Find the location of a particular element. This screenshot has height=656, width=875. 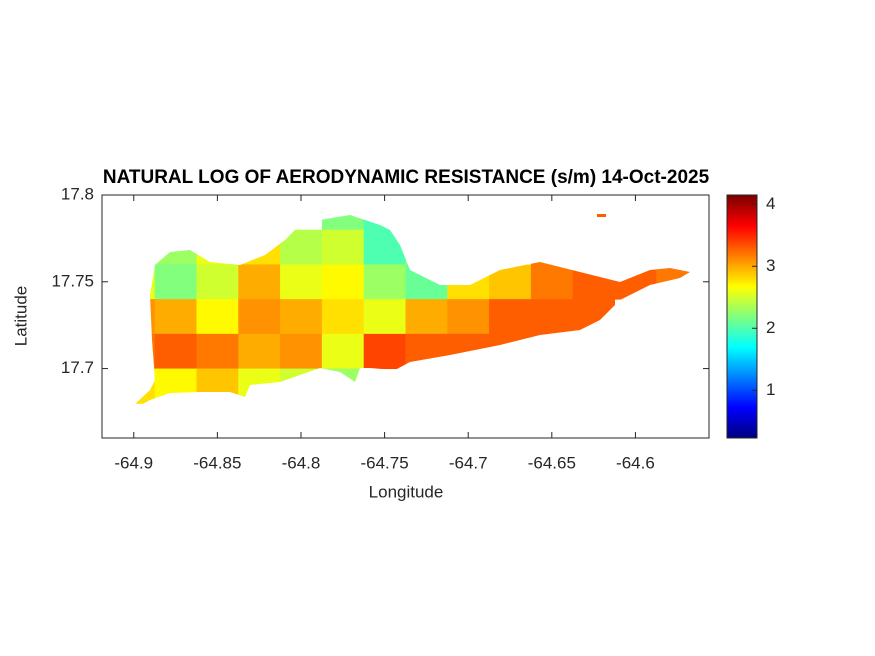

x-axis-label: Longitude is located at coordinates (406, 491).